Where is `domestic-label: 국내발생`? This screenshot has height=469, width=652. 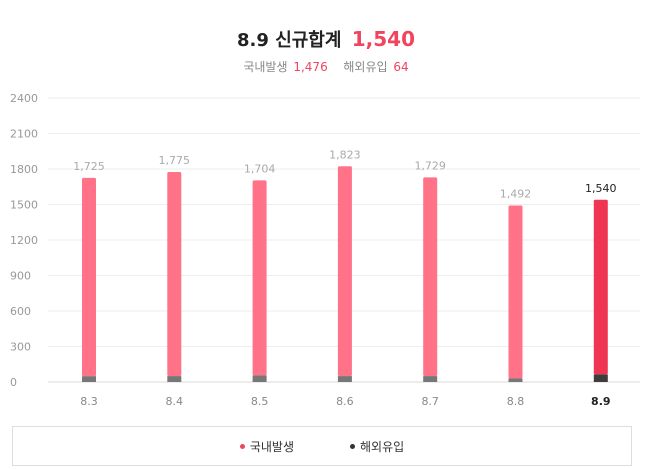
domestic-label: 국내발생 is located at coordinates (265, 67).